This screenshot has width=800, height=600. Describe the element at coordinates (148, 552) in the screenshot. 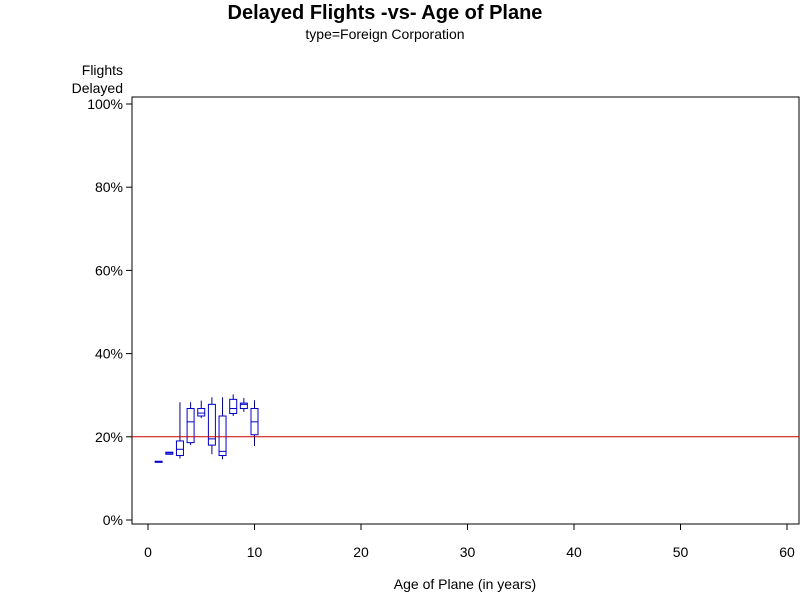

I see `x-tick-label: 0` at that location.